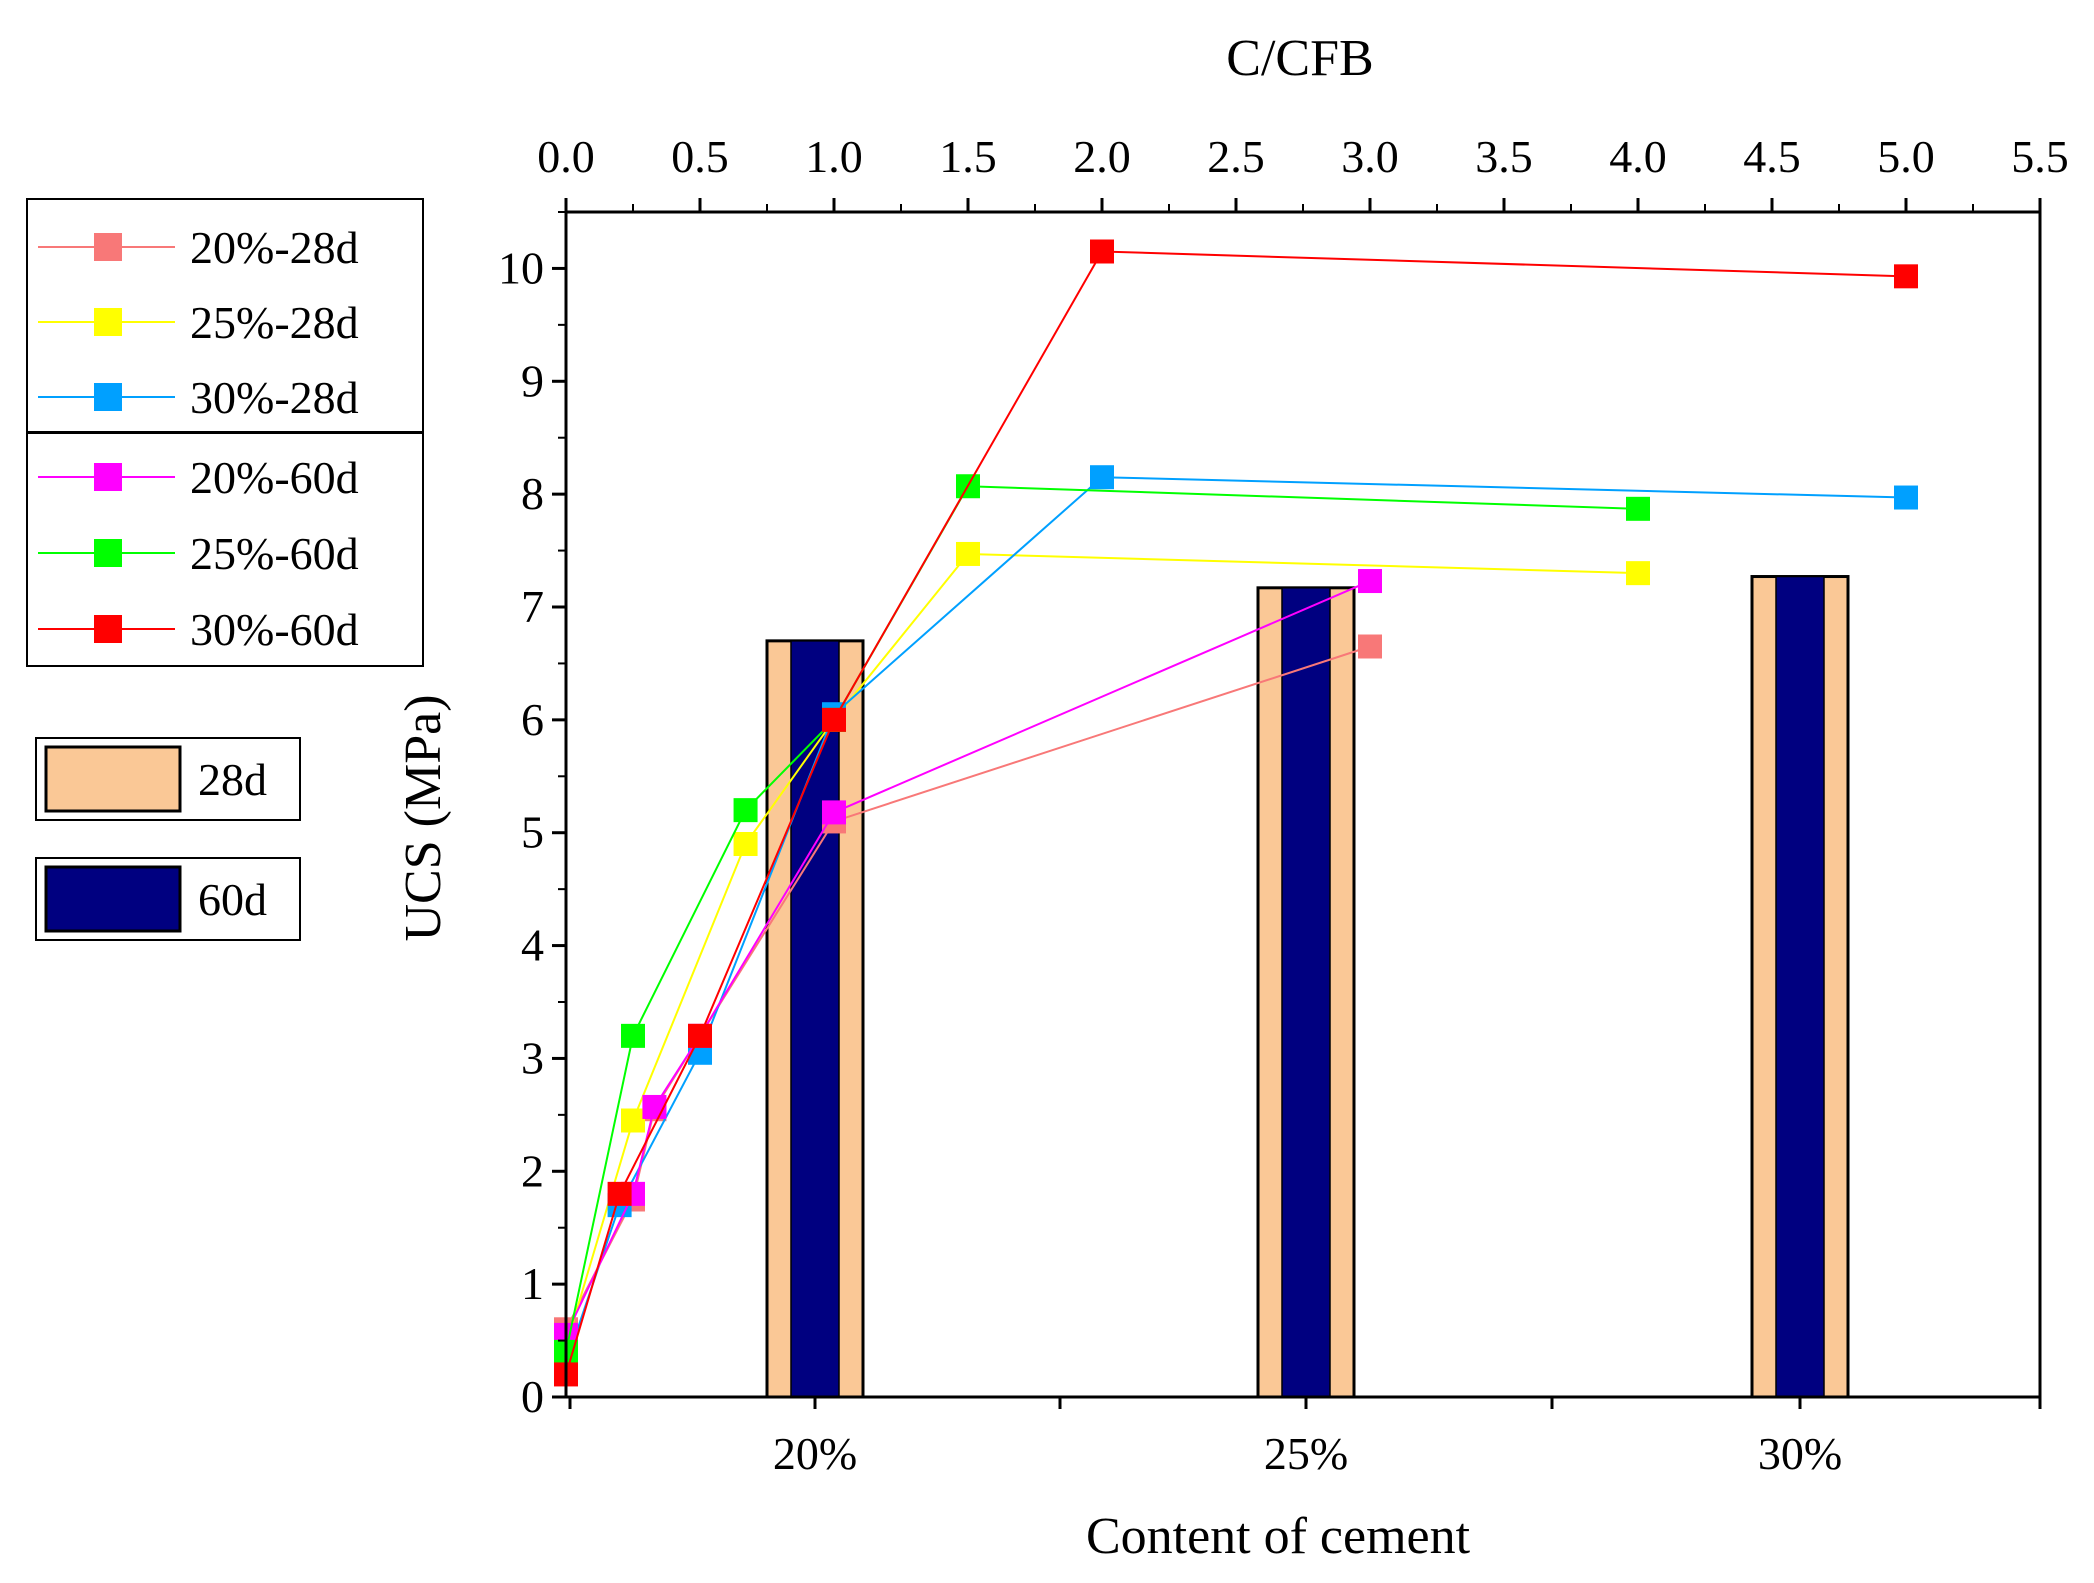  Describe the element at coordinates (274, 247) in the screenshot. I see `legend-label: 20%-28d` at that location.